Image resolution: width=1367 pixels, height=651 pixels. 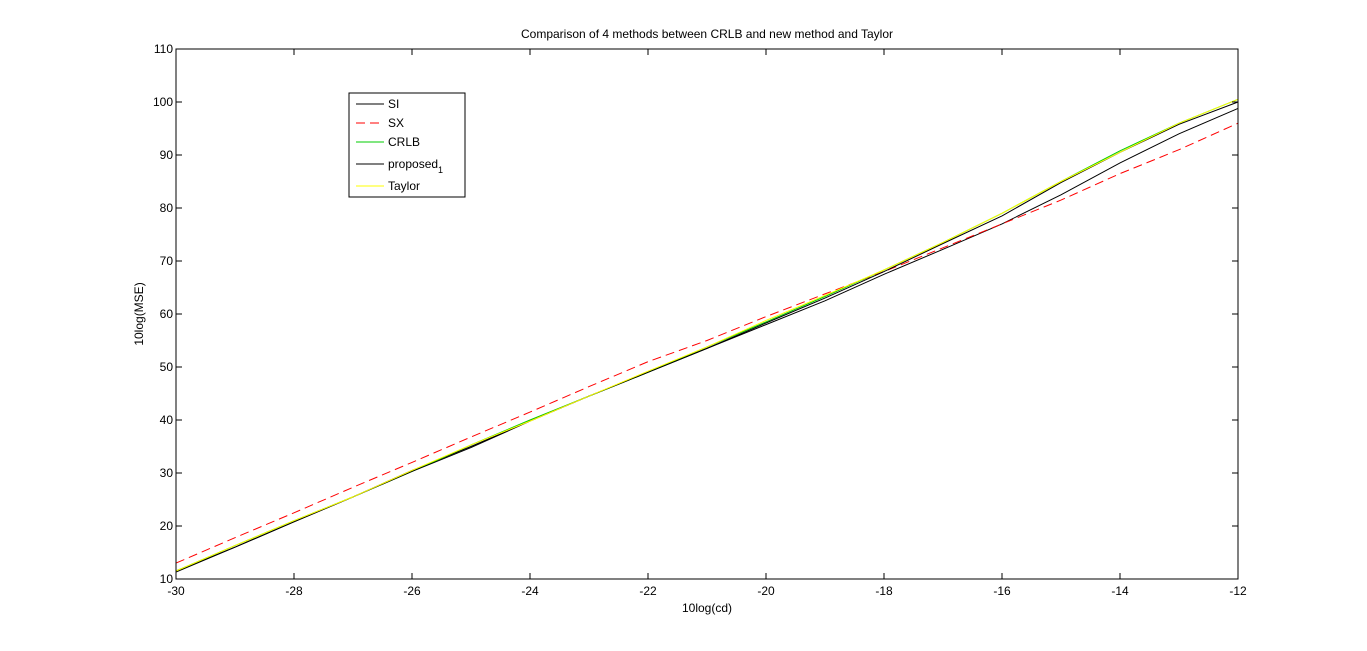 I want to click on y-tick-label: 10, so click(x=167, y=579).